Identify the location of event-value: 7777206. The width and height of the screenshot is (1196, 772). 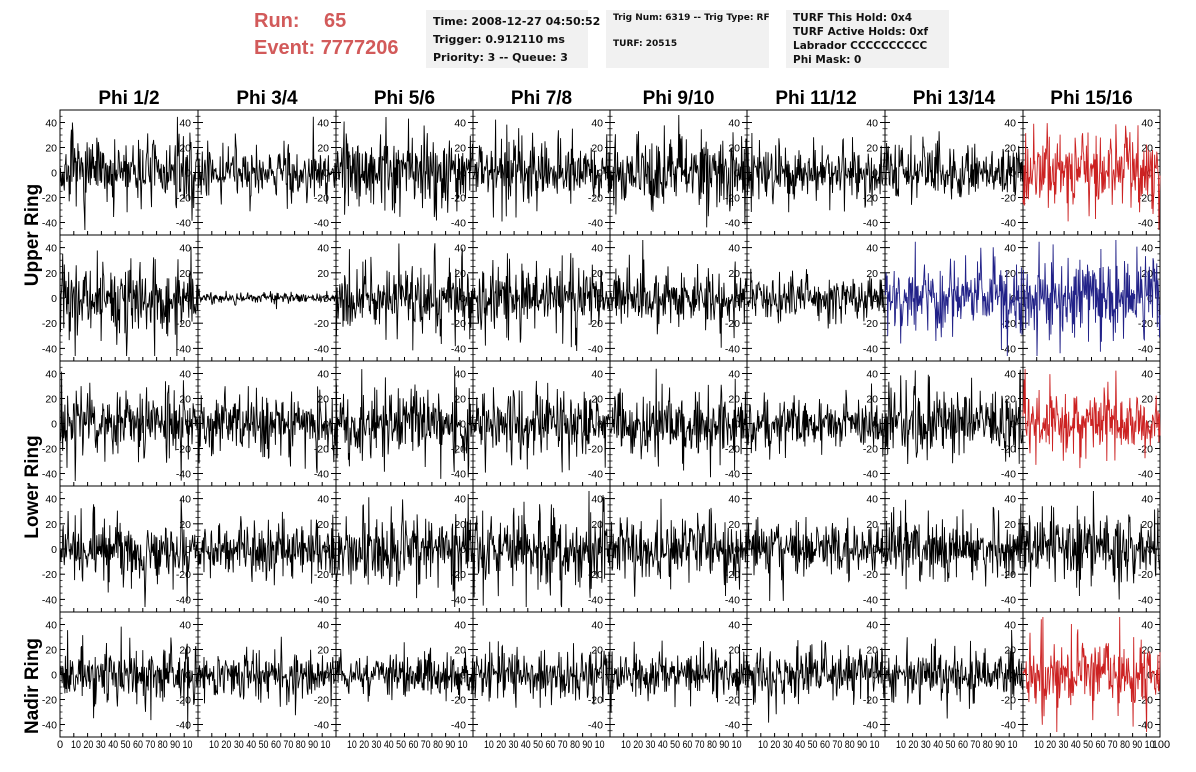
(359, 48).